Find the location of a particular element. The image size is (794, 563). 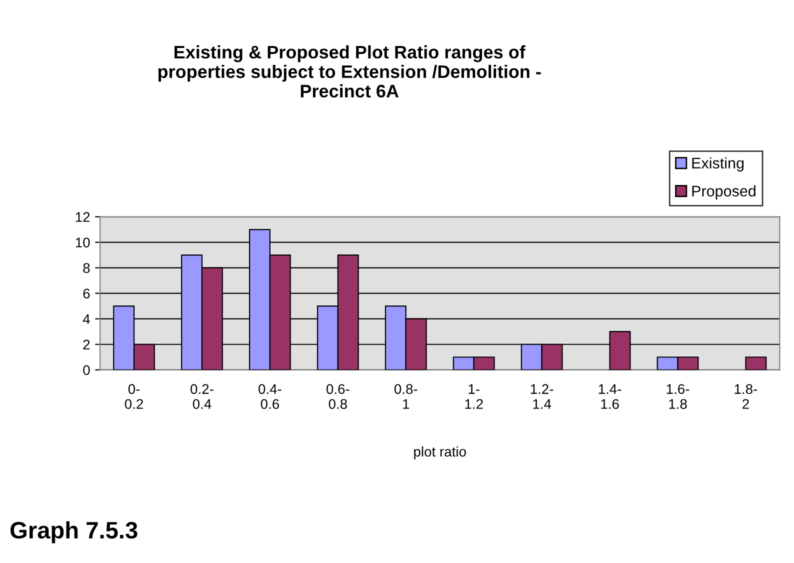

y-tick-label: 8 is located at coordinates (86, 268).